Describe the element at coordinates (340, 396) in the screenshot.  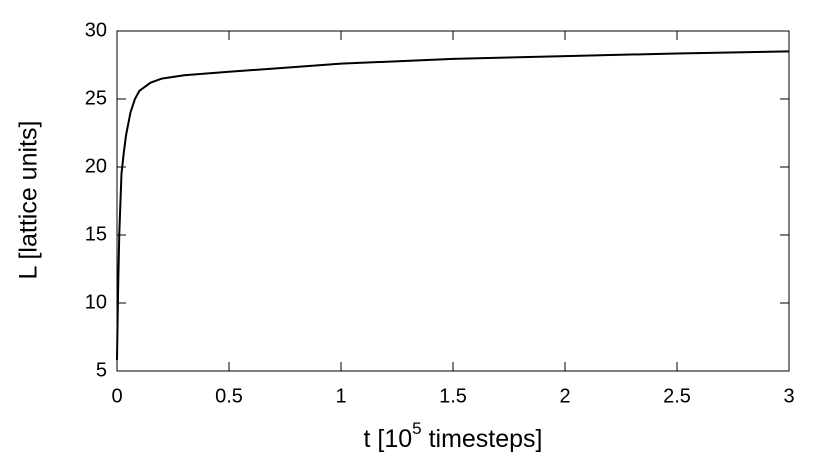
I see `x-tick-label: 1` at that location.